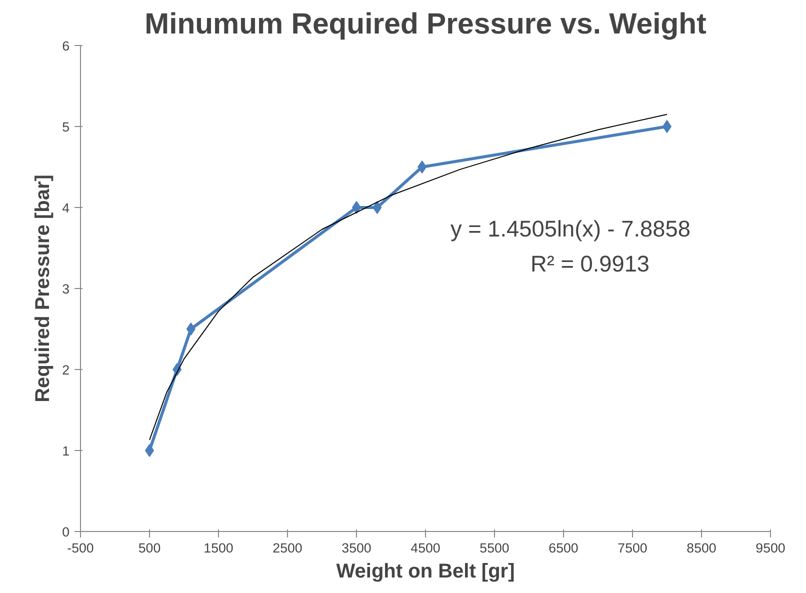 This screenshot has height=593, width=806. Describe the element at coordinates (425, 24) in the screenshot. I see `chart-title: Minumum Required Pressure vs. Weight` at that location.